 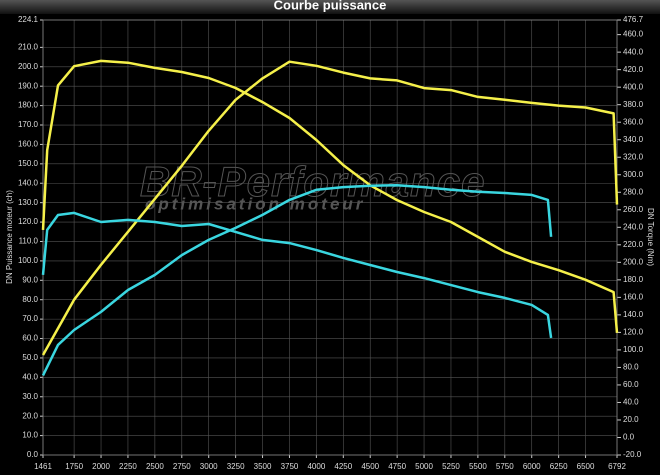 I want to click on y2-tick-label: 20.0, so click(x=631, y=419).